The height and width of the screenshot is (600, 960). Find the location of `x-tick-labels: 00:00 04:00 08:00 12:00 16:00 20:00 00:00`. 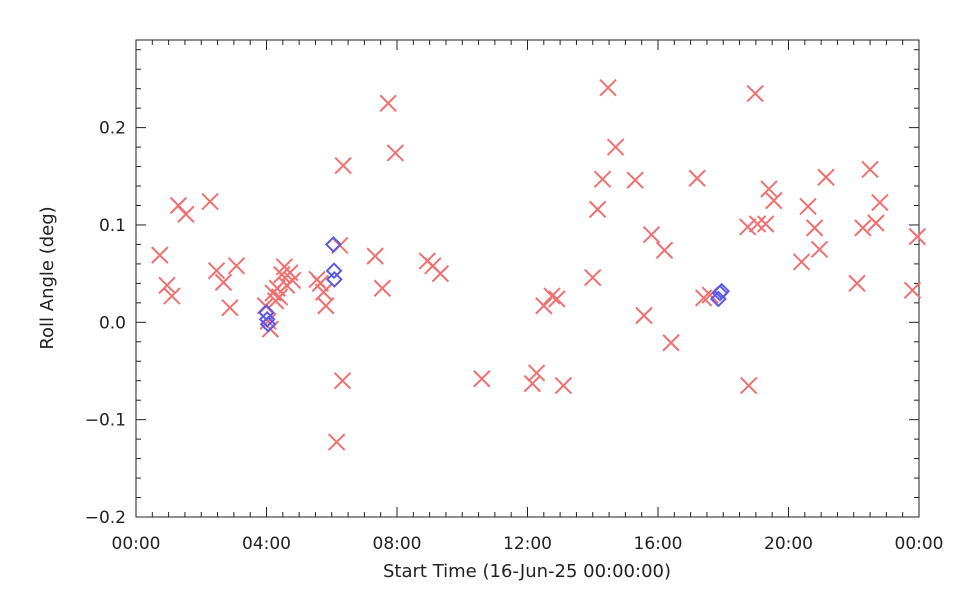

x-tick-labels: 00:00 04:00 08:00 12:00 16:00 20:00 00:00 is located at coordinates (528, 544).